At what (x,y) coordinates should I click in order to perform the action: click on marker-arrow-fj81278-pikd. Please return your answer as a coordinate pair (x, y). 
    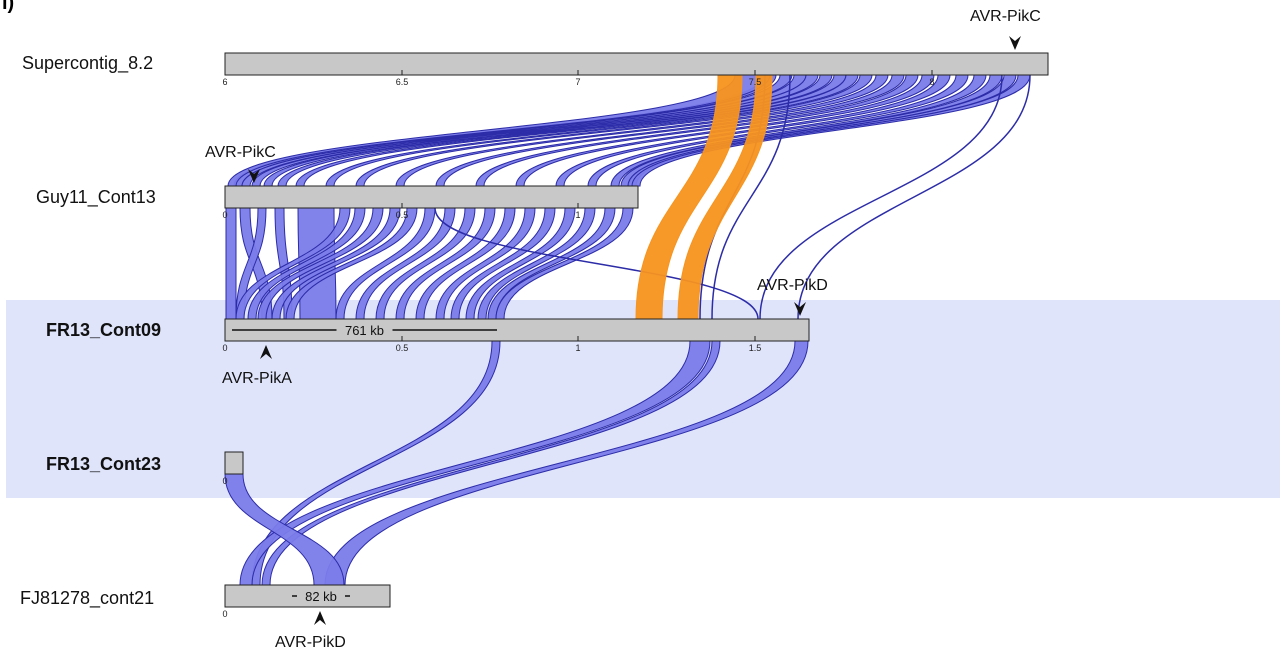
    Looking at the image, I should click on (320, 618).